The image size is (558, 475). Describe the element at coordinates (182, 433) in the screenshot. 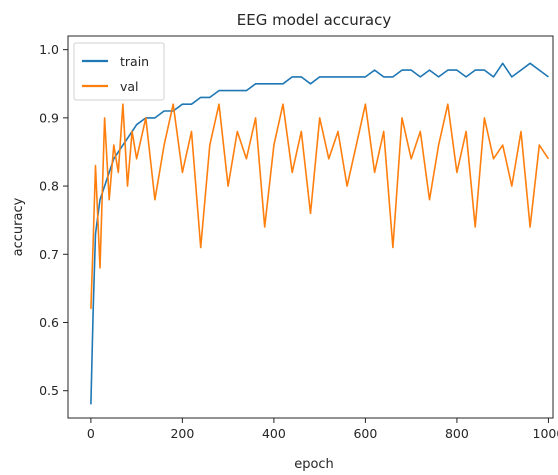

I see `x-tick-label: 200` at that location.